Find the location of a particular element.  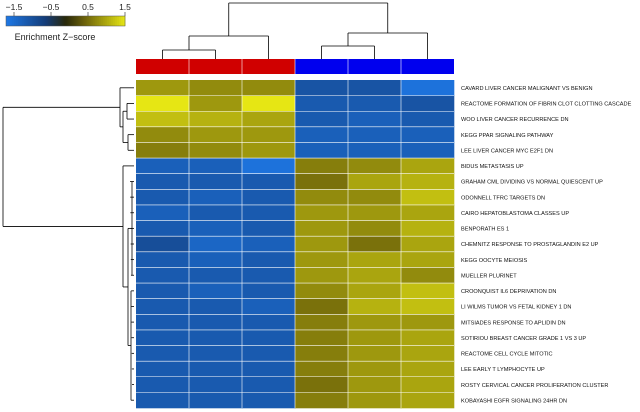

row-label: CAVARD LIVER CANCER MALIGNANT VS BENIGN is located at coordinates (526, 89).